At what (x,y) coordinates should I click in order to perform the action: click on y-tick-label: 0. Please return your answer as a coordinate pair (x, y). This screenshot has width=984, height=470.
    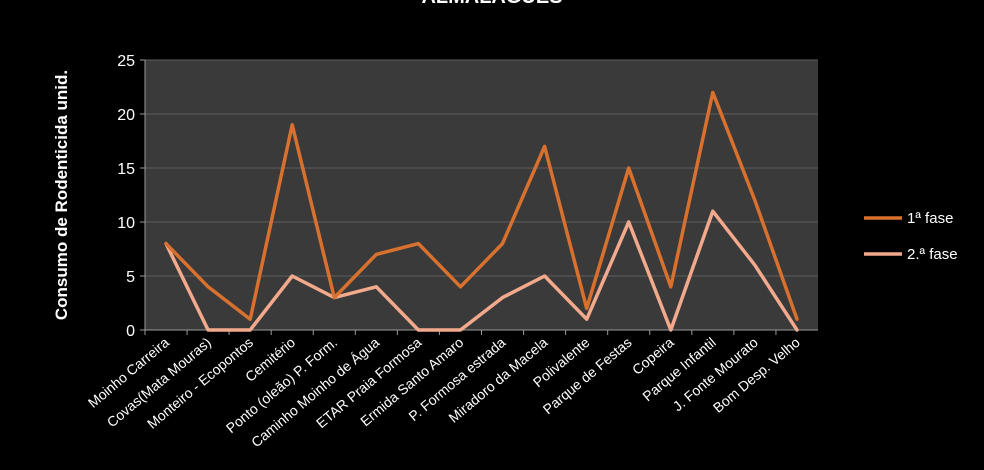
    Looking at the image, I should click on (130, 331).